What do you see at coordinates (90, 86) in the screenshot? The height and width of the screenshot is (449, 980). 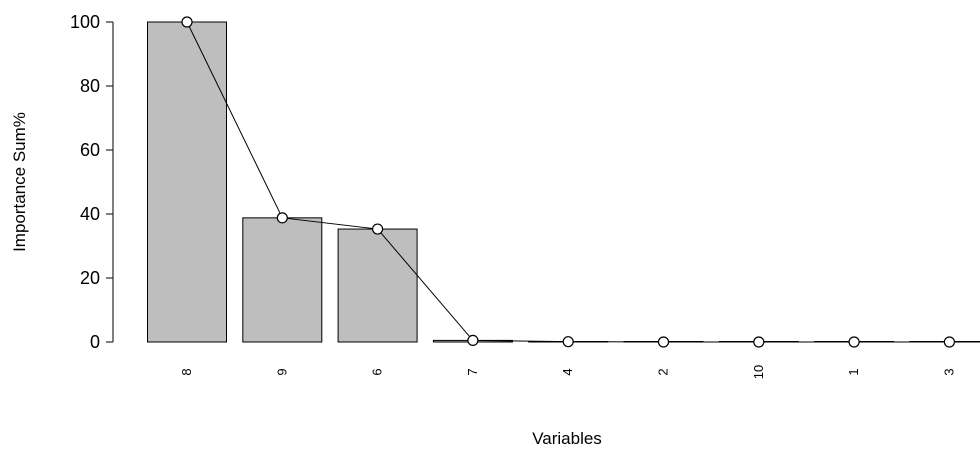 I see `y-tick-label-80: 80` at bounding box center [90, 86].